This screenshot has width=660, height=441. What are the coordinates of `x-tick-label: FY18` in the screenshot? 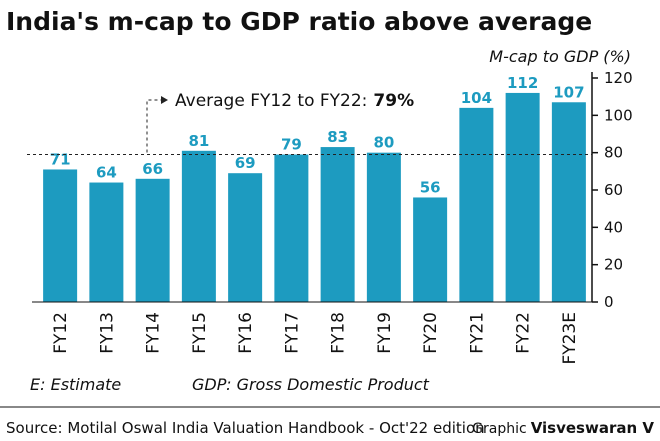 It's located at (339, 333).